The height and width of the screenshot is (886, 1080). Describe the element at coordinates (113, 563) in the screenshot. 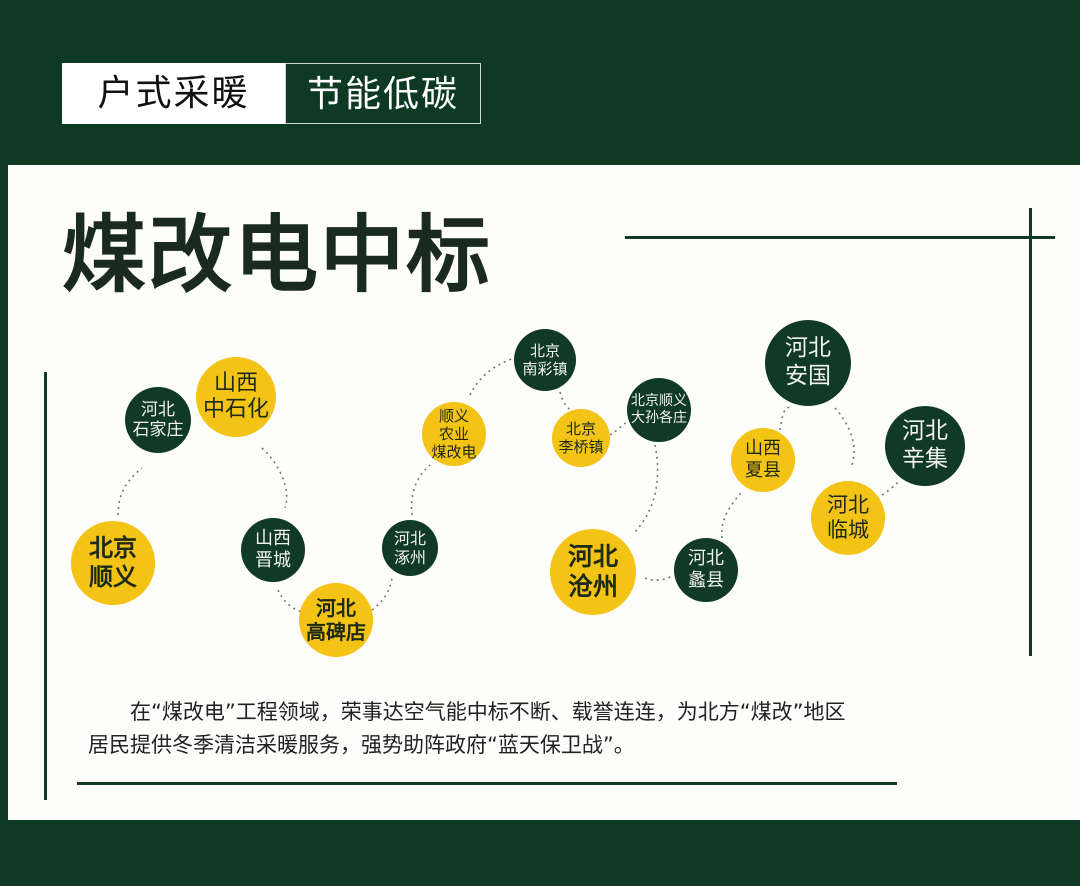

I see `location-node: 北京 顺义` at that location.